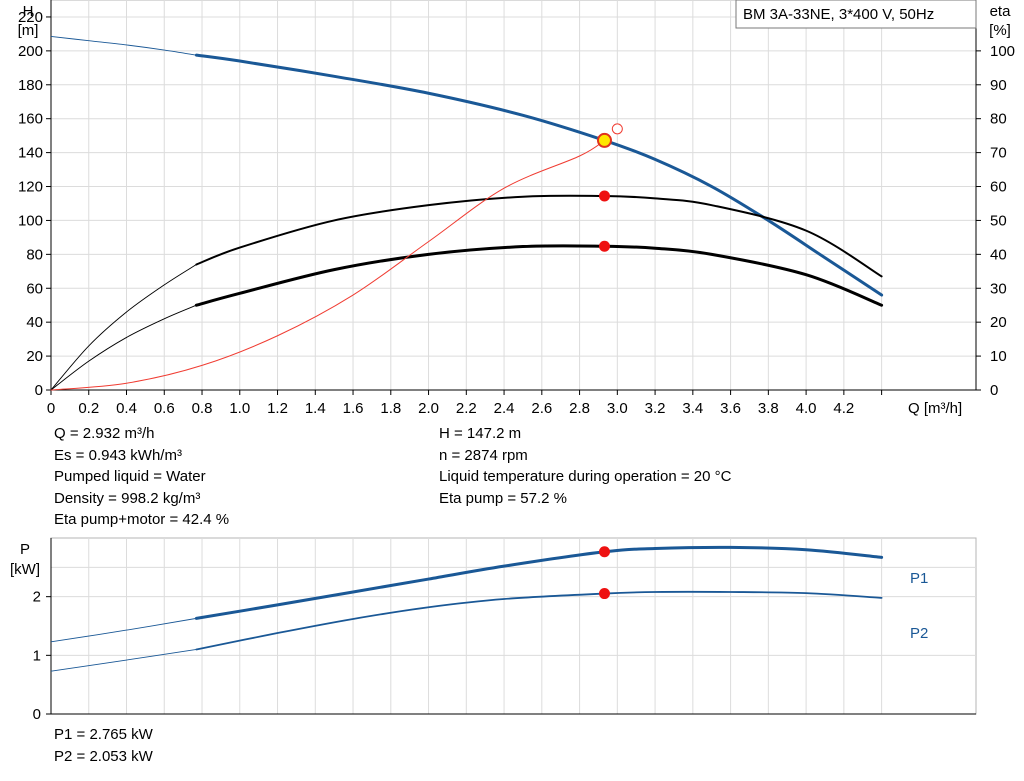  Describe the element at coordinates (104, 433) in the screenshot. I see `info-flow: Q = 2.932 m³/h` at that location.